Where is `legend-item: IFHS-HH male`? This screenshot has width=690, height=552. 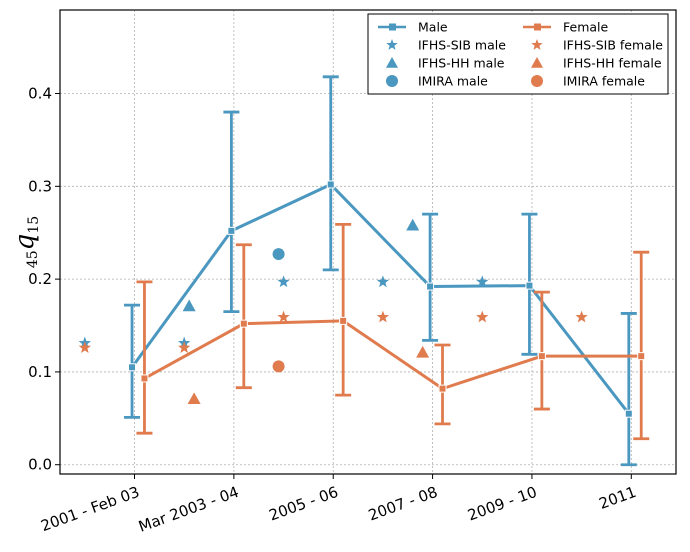 legend-item: IFHS-HH male is located at coordinates (445, 63).